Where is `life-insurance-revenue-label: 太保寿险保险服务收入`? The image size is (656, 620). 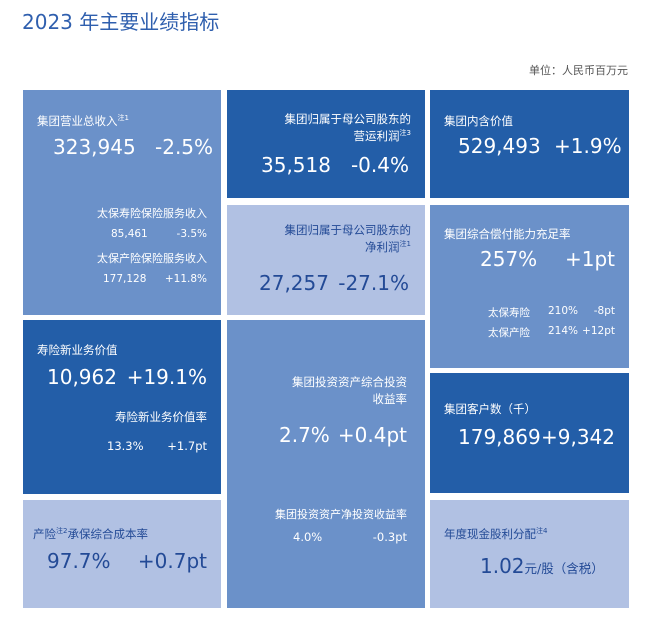 life-insurance-revenue-label: 太保寿险保险服务收入 is located at coordinates (152, 213).